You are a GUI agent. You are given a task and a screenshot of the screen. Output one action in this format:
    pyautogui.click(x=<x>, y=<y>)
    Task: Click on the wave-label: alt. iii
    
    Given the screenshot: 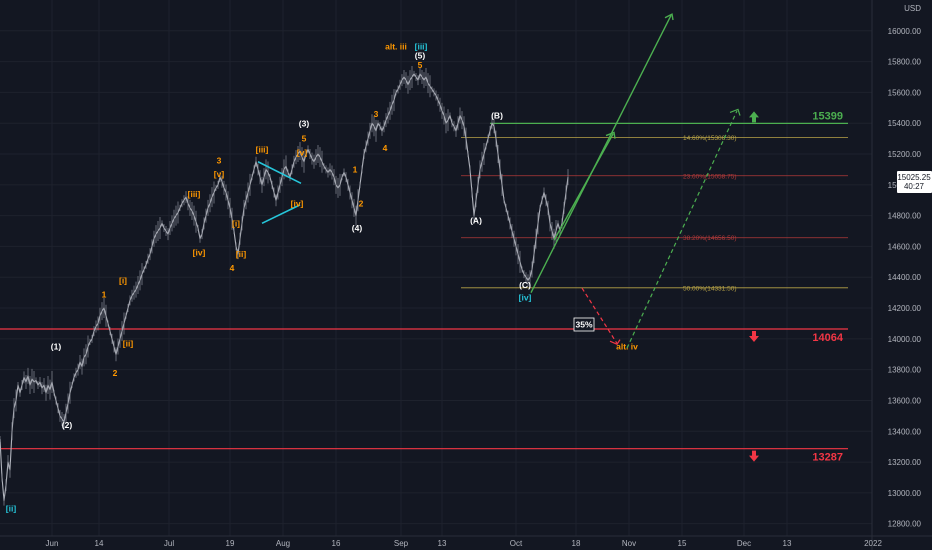 What is the action you would take?
    pyautogui.click(x=396, y=46)
    